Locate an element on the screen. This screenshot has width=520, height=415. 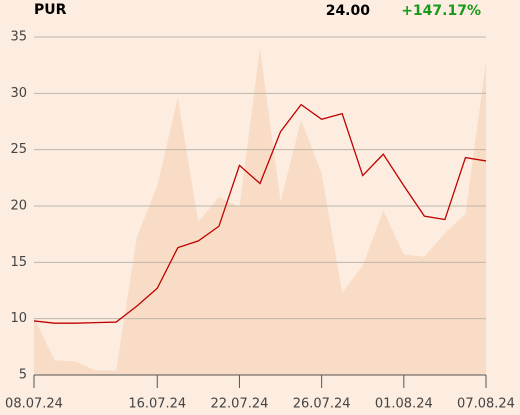
x-tick-label: 08.07.24 is located at coordinates (34, 404).